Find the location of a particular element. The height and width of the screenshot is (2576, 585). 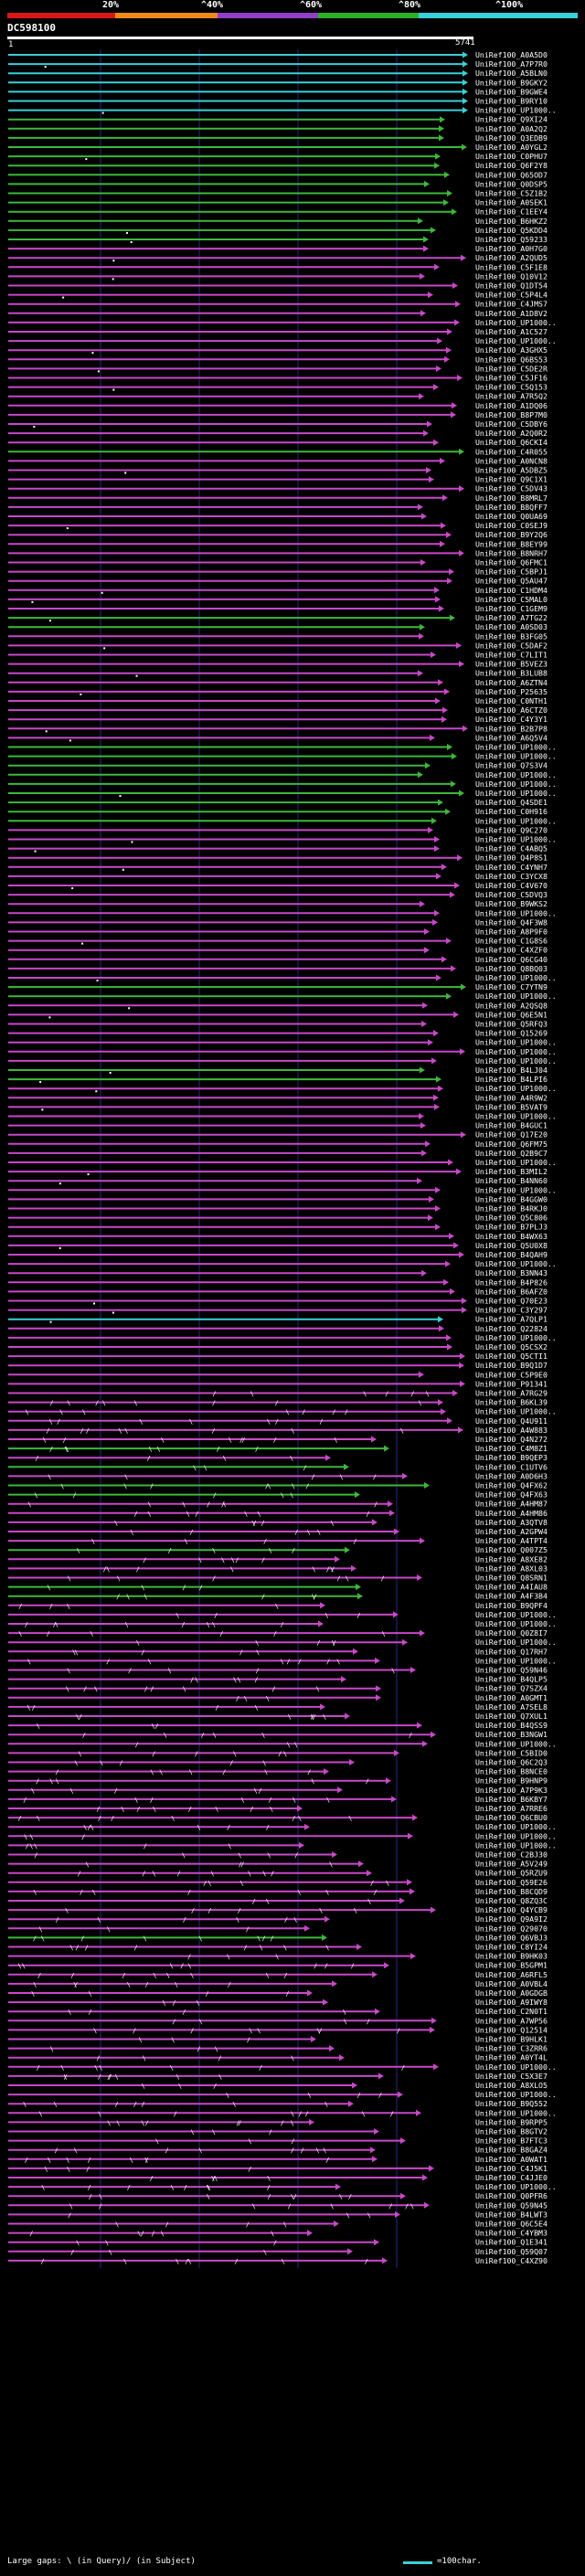

hit-row: UniRef100_C1HDM4 is located at coordinates (278, 590).